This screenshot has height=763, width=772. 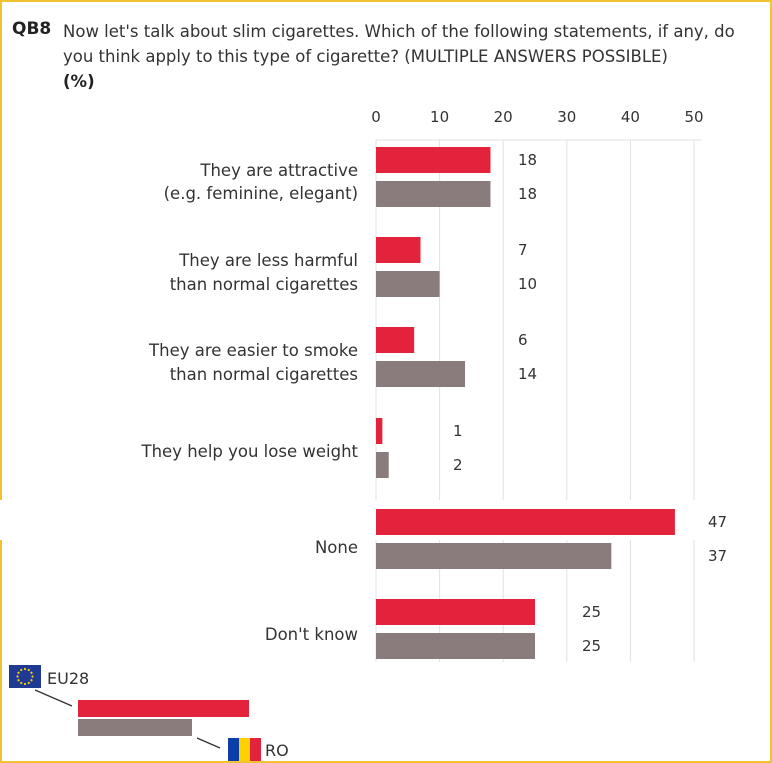 What do you see at coordinates (523, 340) in the screenshot?
I see `value-label: 6` at bounding box center [523, 340].